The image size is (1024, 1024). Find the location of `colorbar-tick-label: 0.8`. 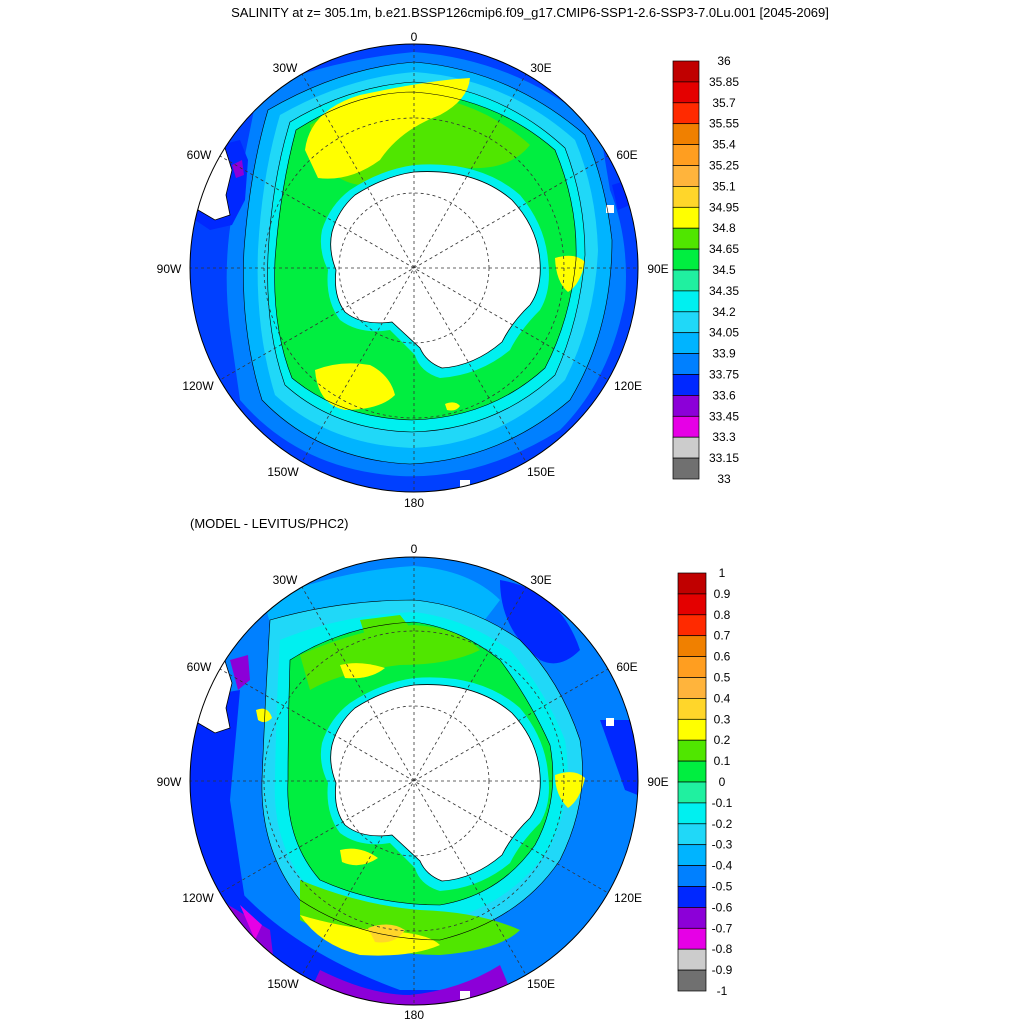

colorbar-tick-label: 0.8 is located at coordinates (722, 615).